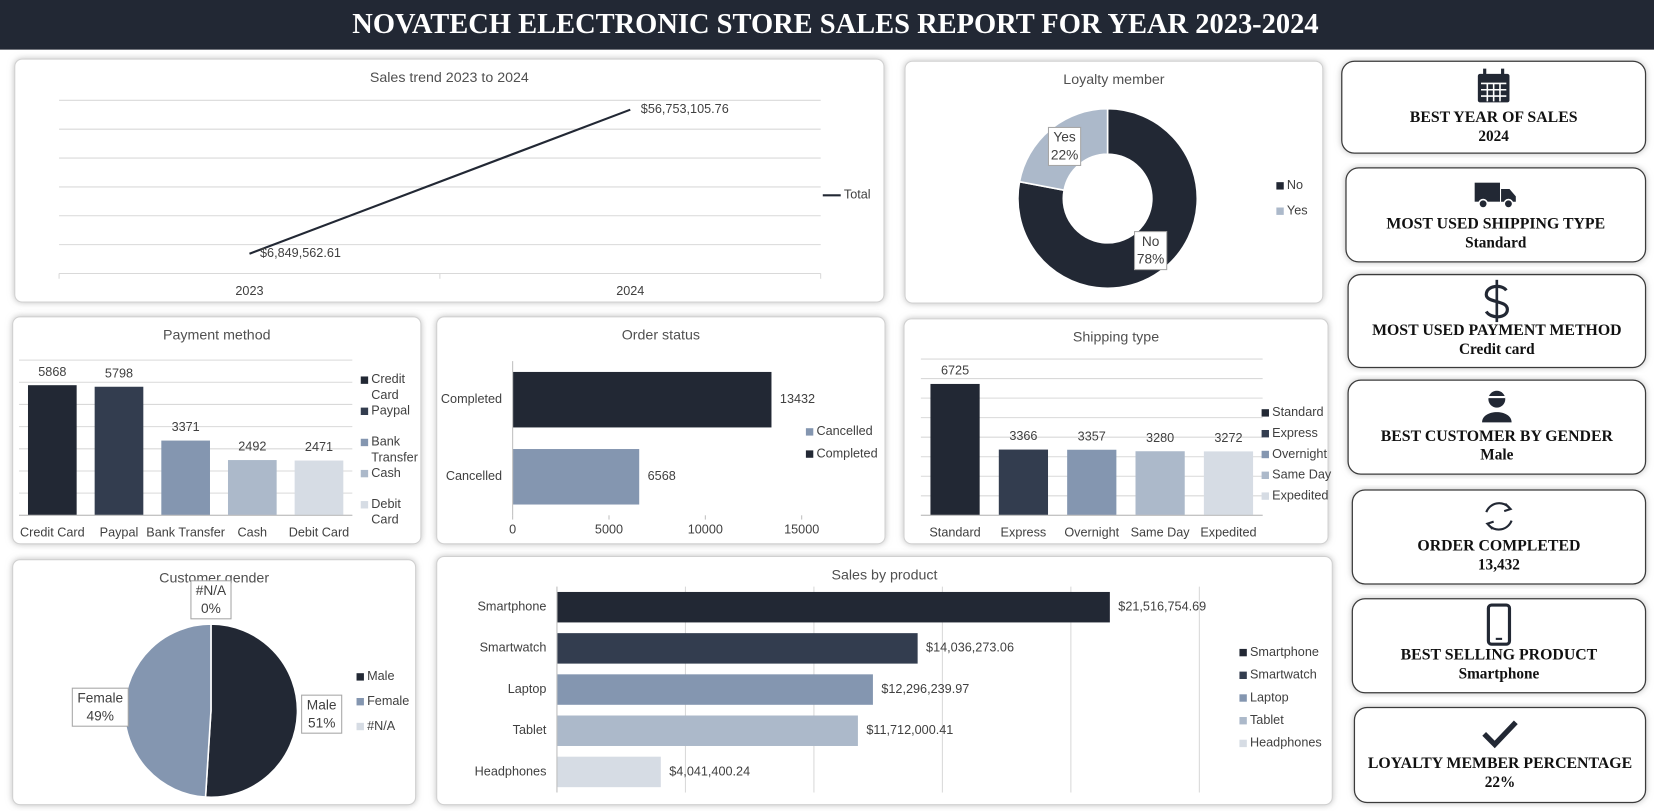 This screenshot has width=1654, height=811. What do you see at coordinates (100, 697) in the screenshot?
I see `data-label-category: Female` at bounding box center [100, 697].